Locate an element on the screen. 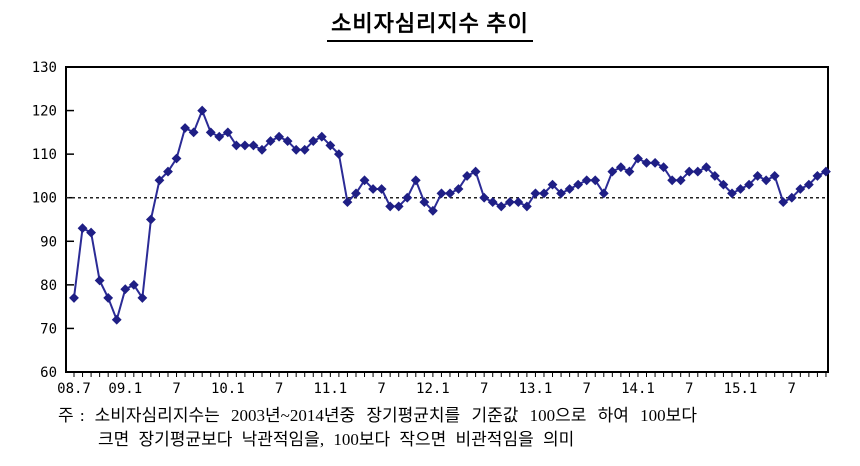  y-axis-label: 80 is located at coordinates (48, 286).